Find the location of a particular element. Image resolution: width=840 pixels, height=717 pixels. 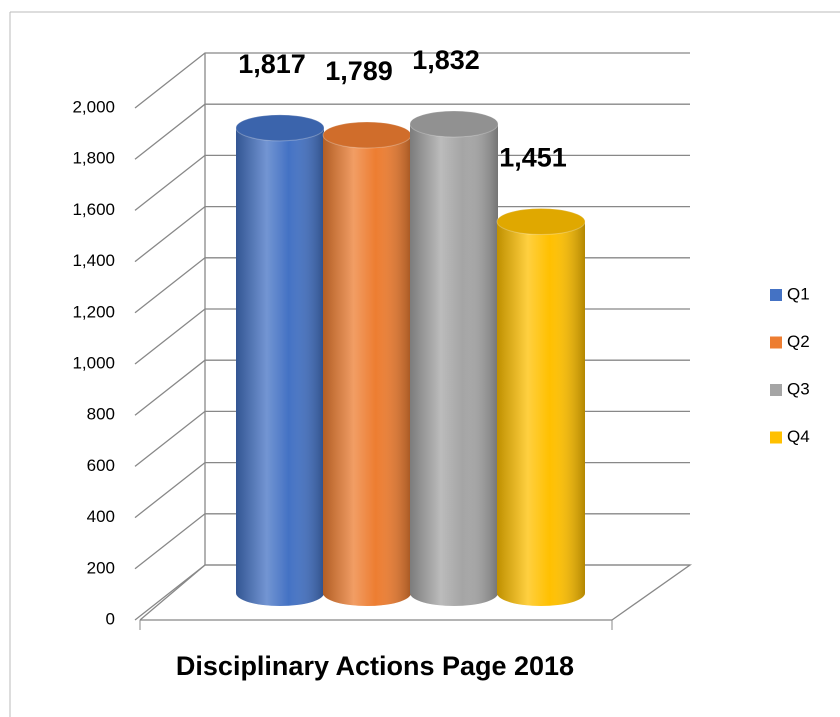

data-label: 1,832 is located at coordinates (446, 60).